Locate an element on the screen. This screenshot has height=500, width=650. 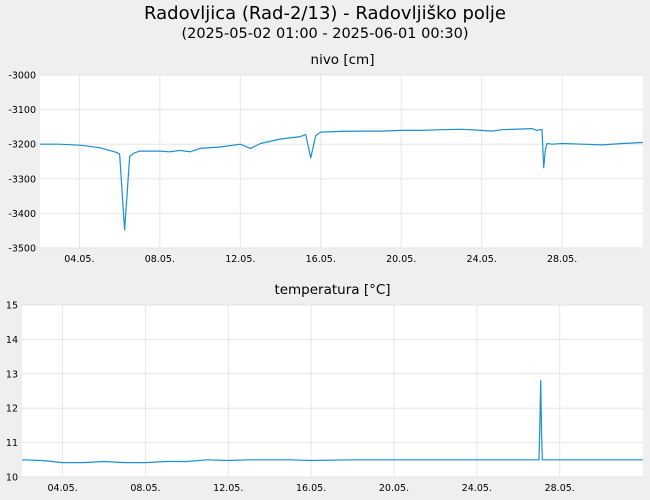
y-tick-label: -3300 is located at coordinates (22, 179).